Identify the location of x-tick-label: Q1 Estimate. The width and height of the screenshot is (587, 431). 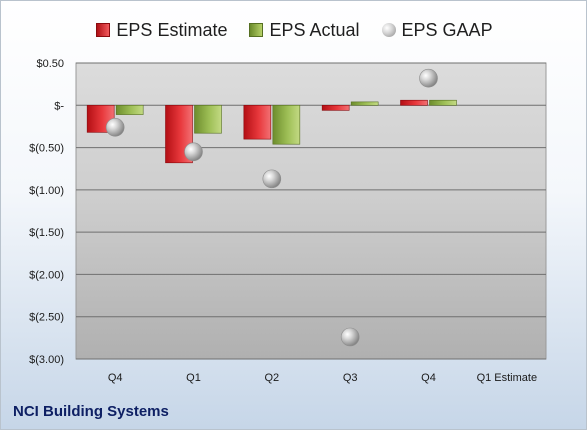
(507, 378).